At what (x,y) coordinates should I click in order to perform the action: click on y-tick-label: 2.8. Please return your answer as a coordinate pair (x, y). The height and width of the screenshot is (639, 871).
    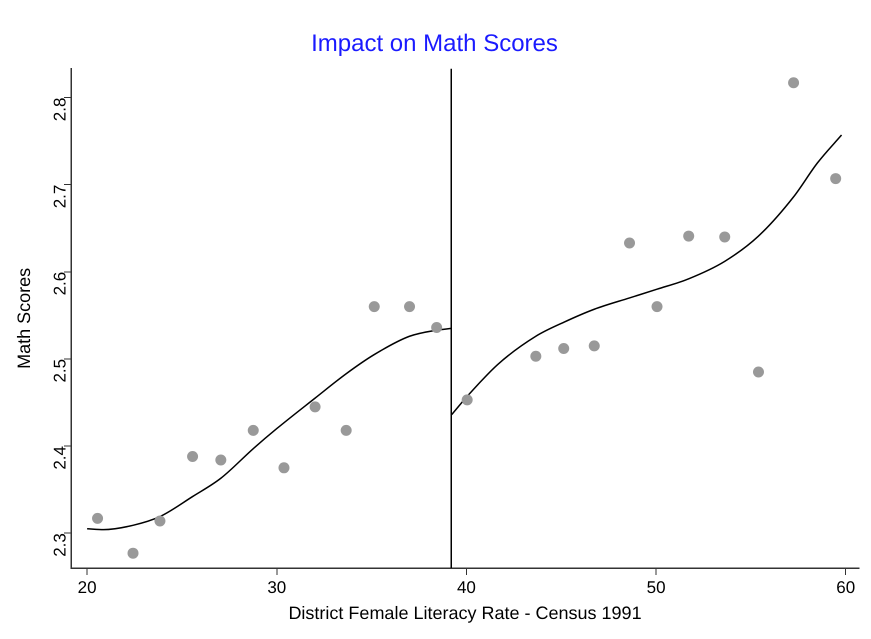
    Looking at the image, I should click on (60, 110).